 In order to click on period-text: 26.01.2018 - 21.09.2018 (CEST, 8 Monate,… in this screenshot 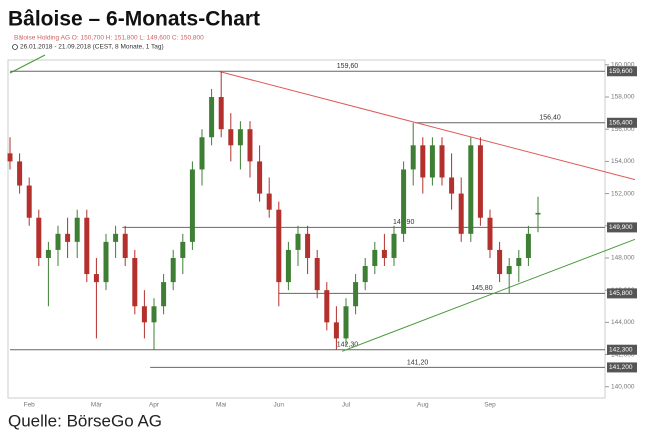, I will do `click(92, 47)`.